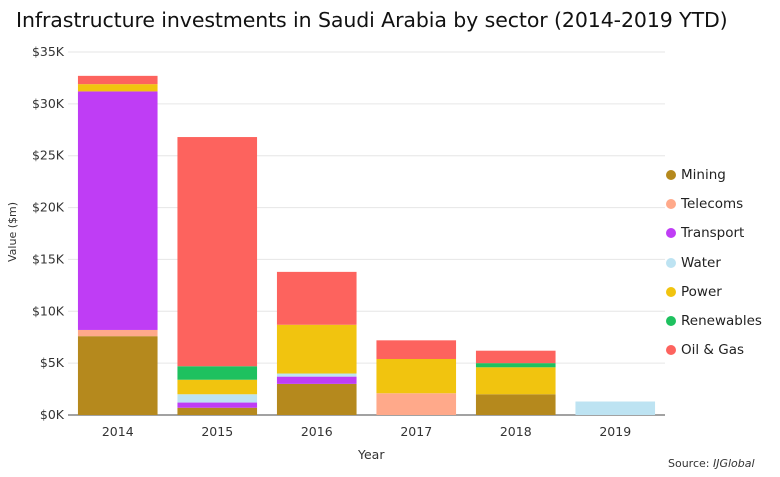 This screenshot has height=477, width=780. Describe the element at coordinates (52, 414) in the screenshot. I see `y-tick-label: $0K` at that location.